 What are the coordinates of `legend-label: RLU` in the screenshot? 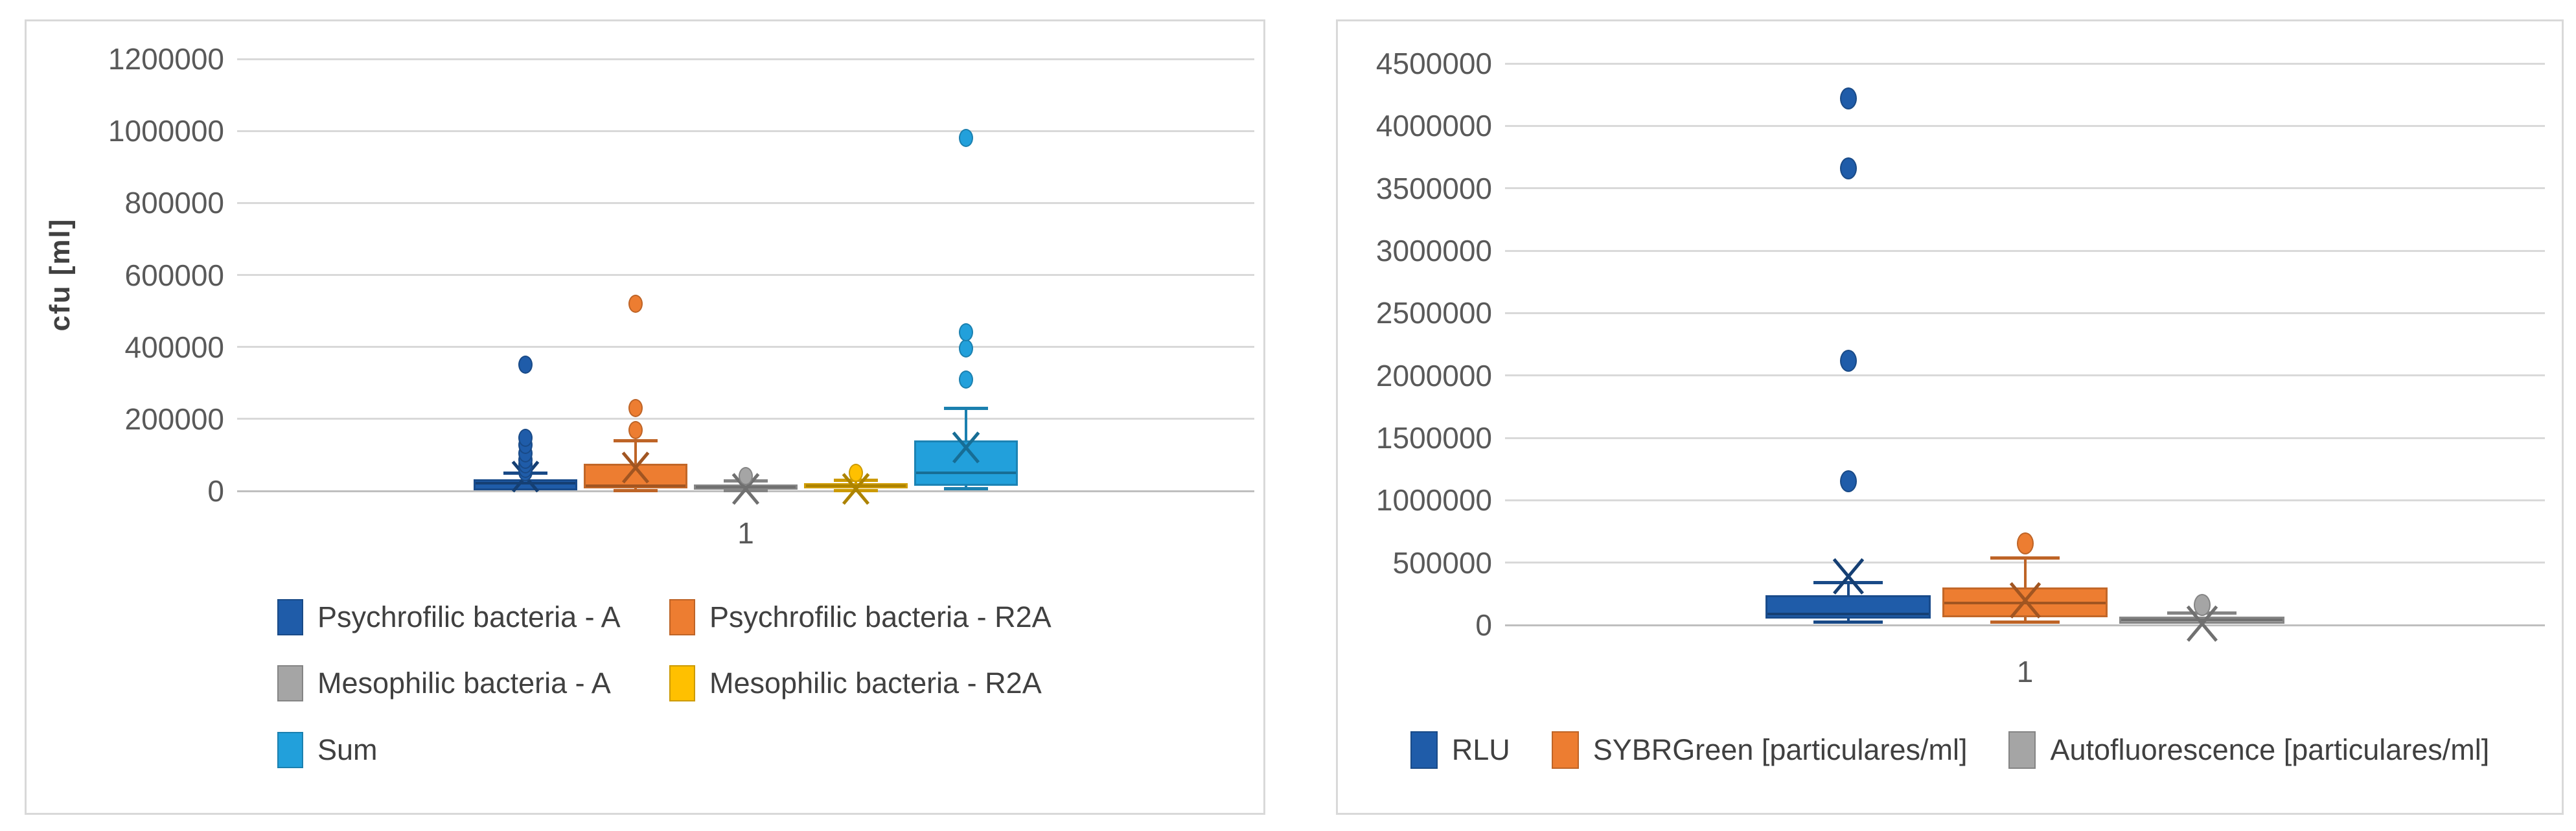 It's located at (1481, 749).